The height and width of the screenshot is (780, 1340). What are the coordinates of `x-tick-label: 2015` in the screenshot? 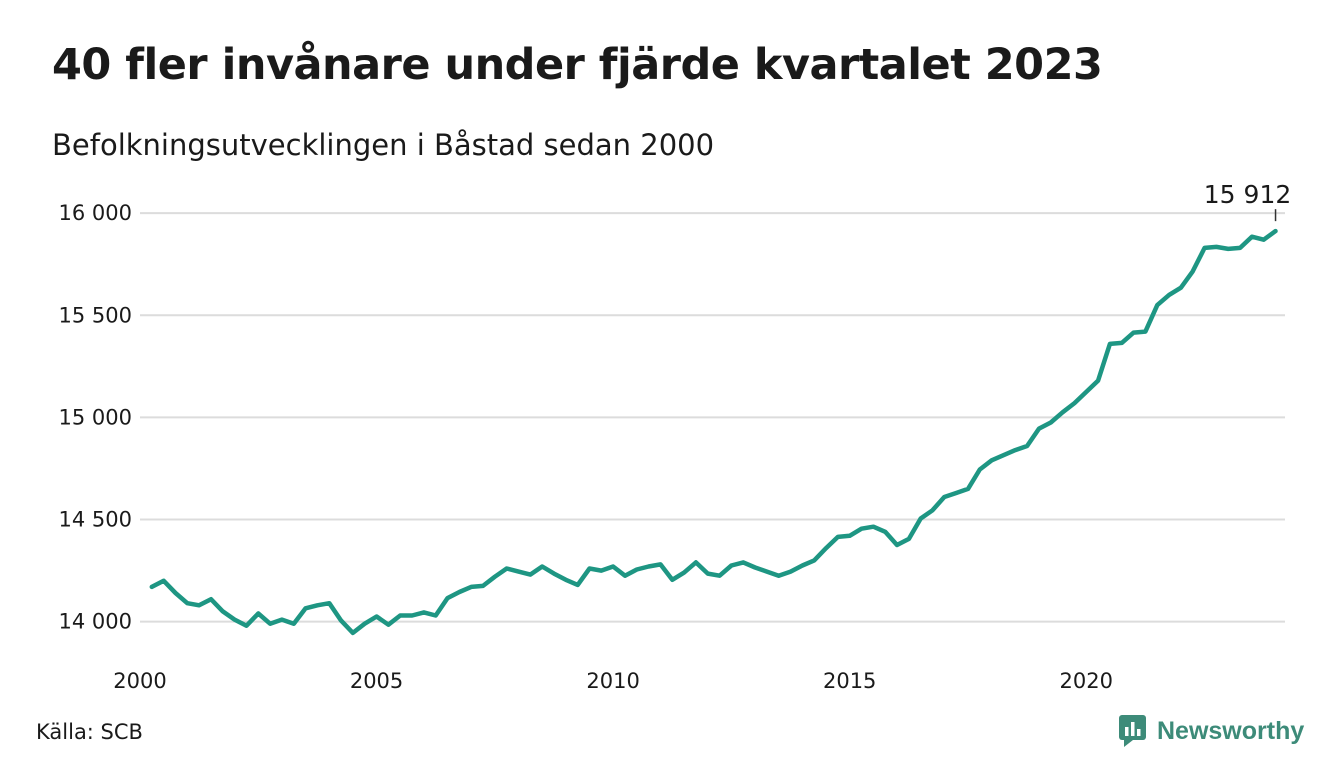 It's located at (849, 681).